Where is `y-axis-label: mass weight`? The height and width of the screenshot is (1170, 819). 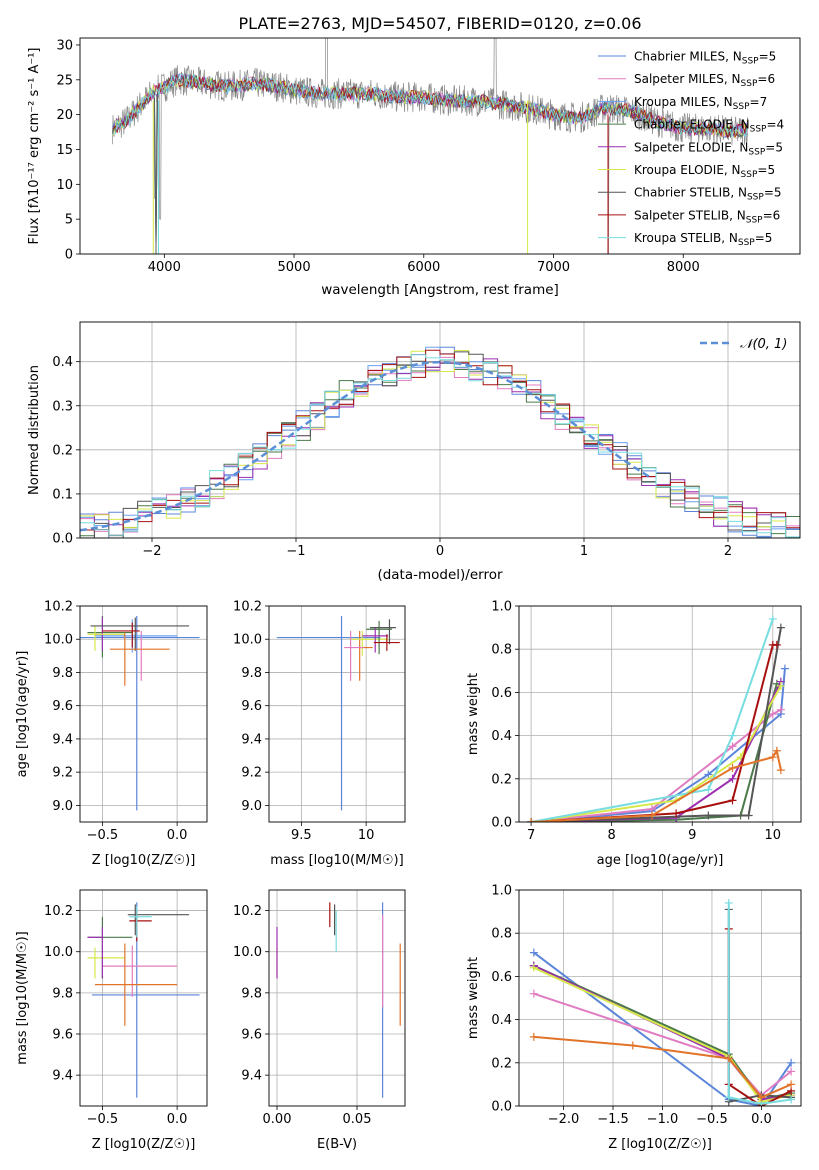 y-axis-label: mass weight is located at coordinates (473, 998).